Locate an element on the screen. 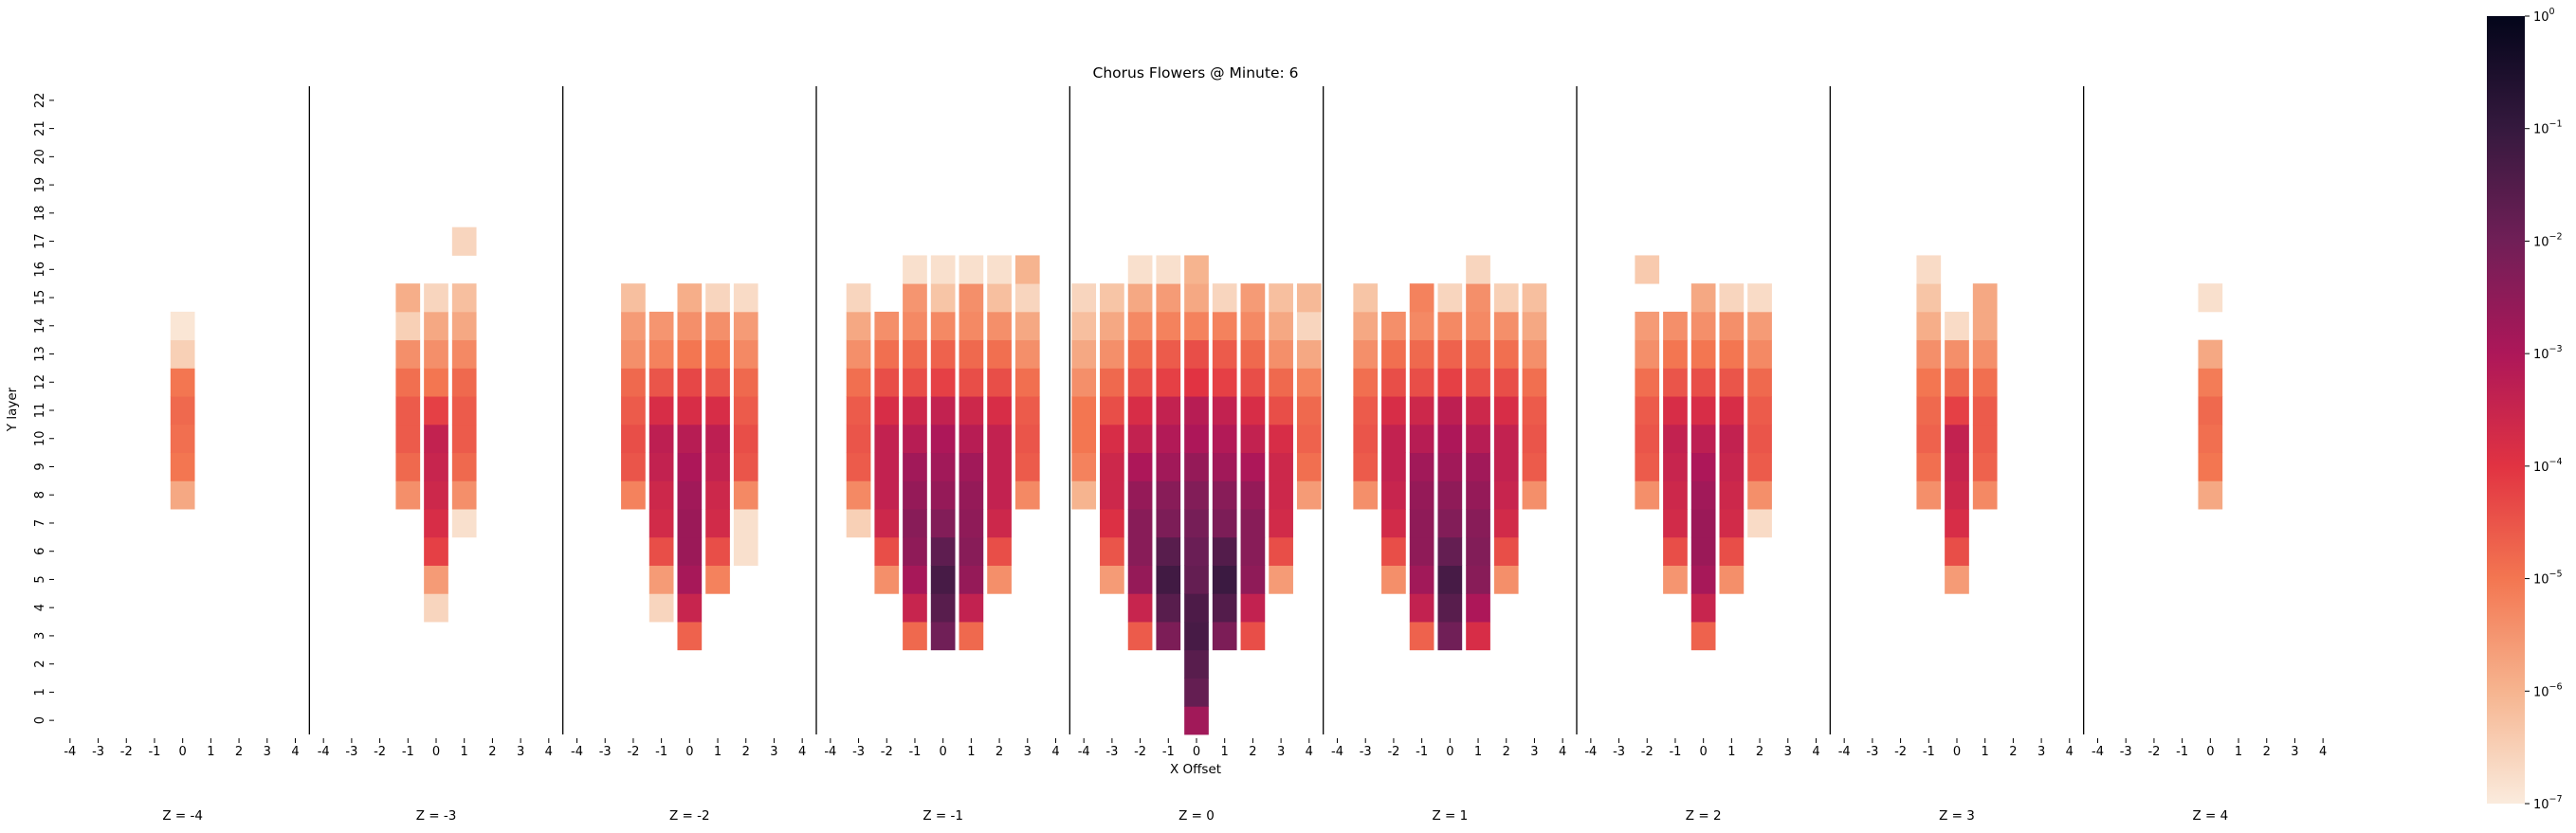 Image resolution: width=2576 pixels, height=833 pixels. colorbar-tick-label: 10⁻⁶ is located at coordinates (2548, 690).